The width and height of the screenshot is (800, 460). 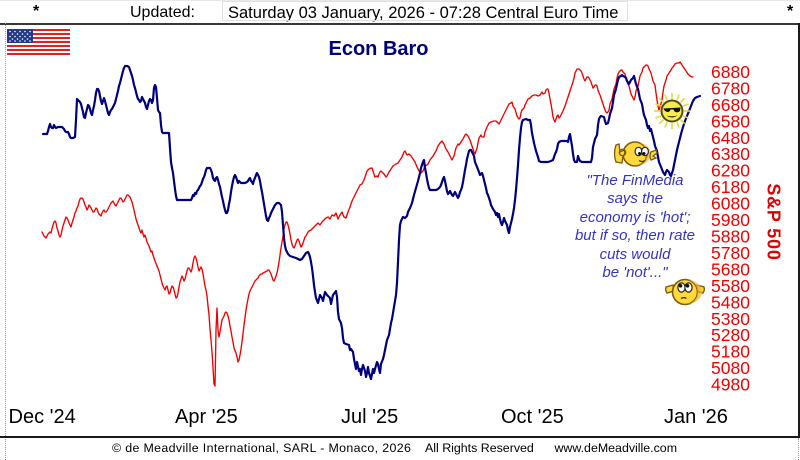 What do you see at coordinates (730, 286) in the screenshot?
I see `svg-text: 5580` at bounding box center [730, 286].